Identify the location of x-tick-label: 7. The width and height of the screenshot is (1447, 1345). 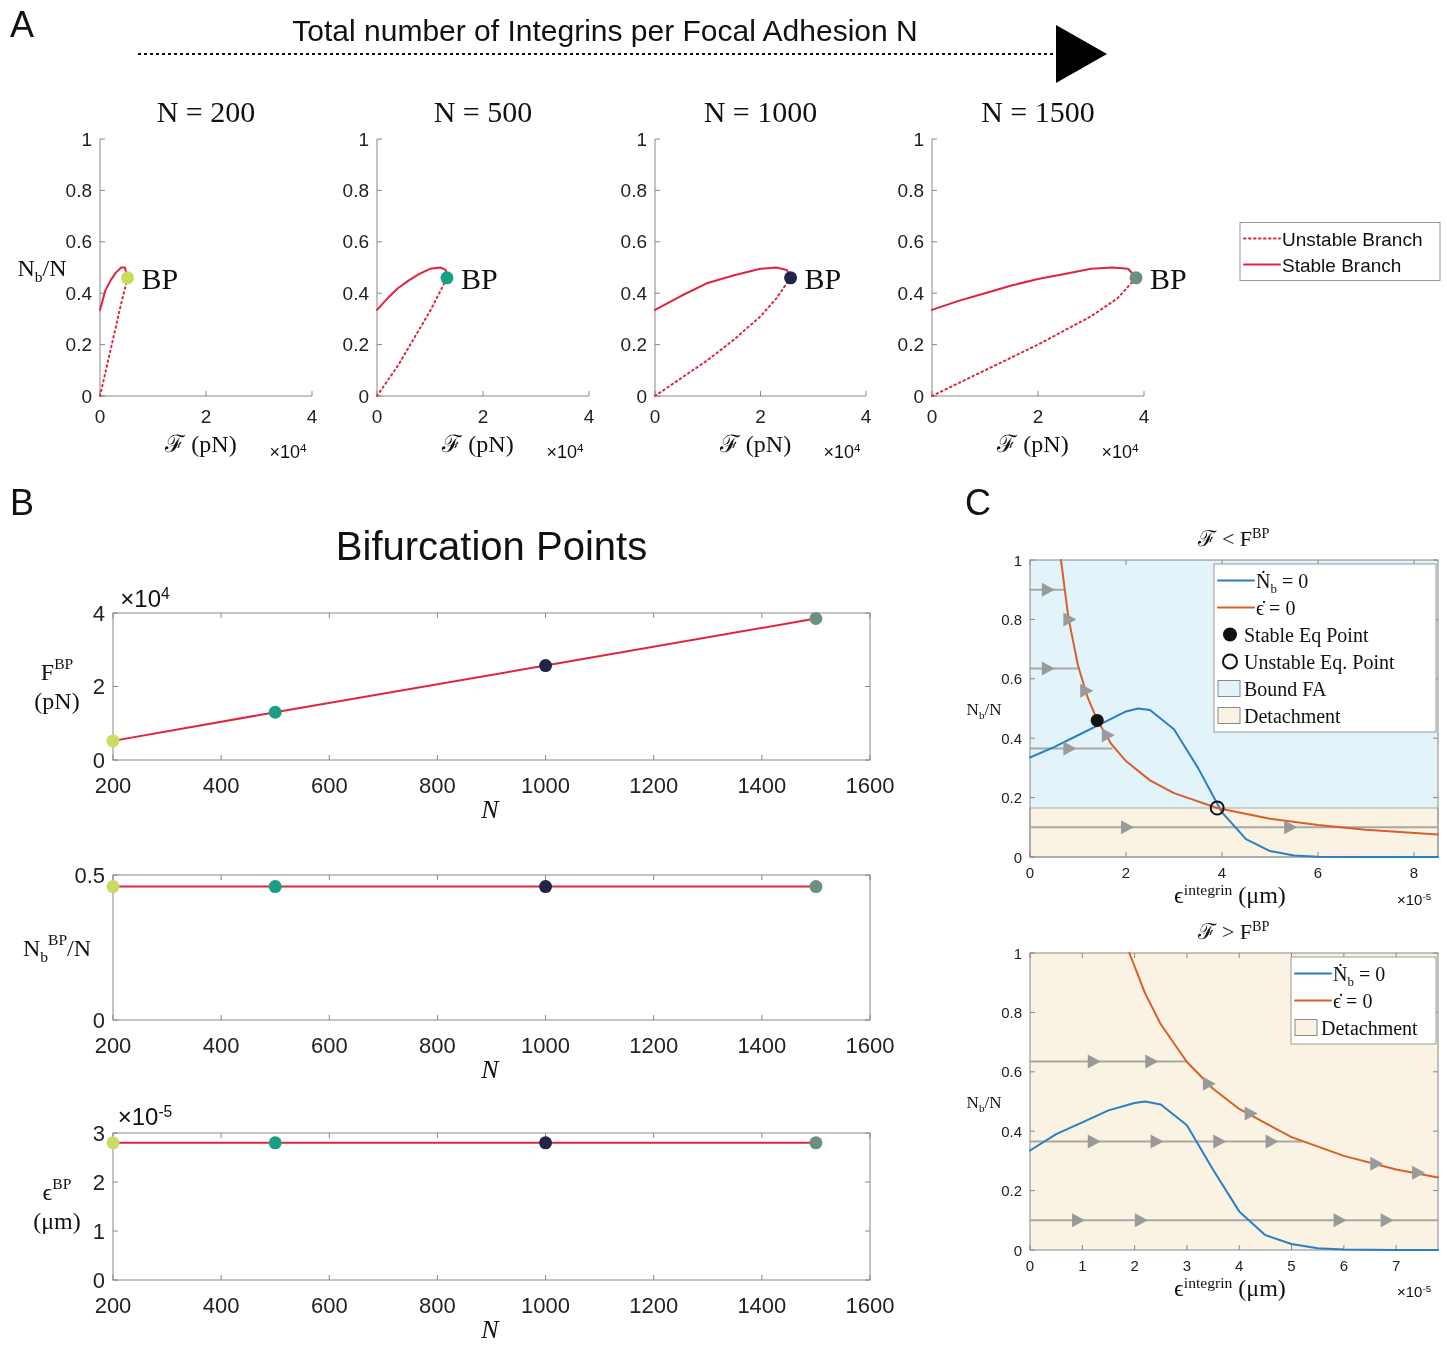
(1396, 1265).